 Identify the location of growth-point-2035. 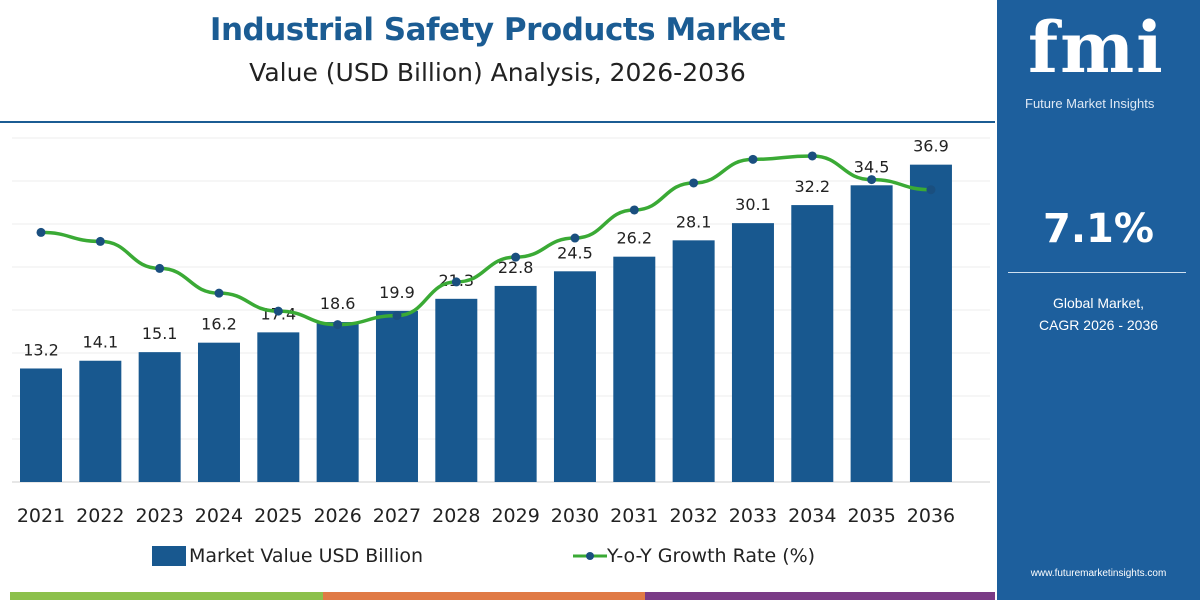
(872, 180).